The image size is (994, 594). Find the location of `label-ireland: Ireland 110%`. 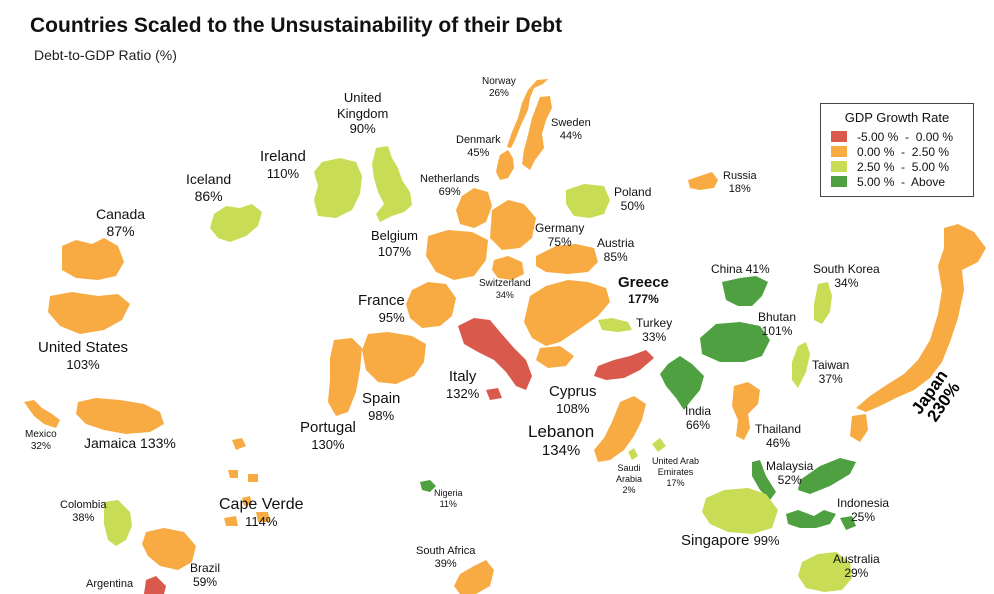

label-ireland: Ireland 110% is located at coordinates (283, 165).